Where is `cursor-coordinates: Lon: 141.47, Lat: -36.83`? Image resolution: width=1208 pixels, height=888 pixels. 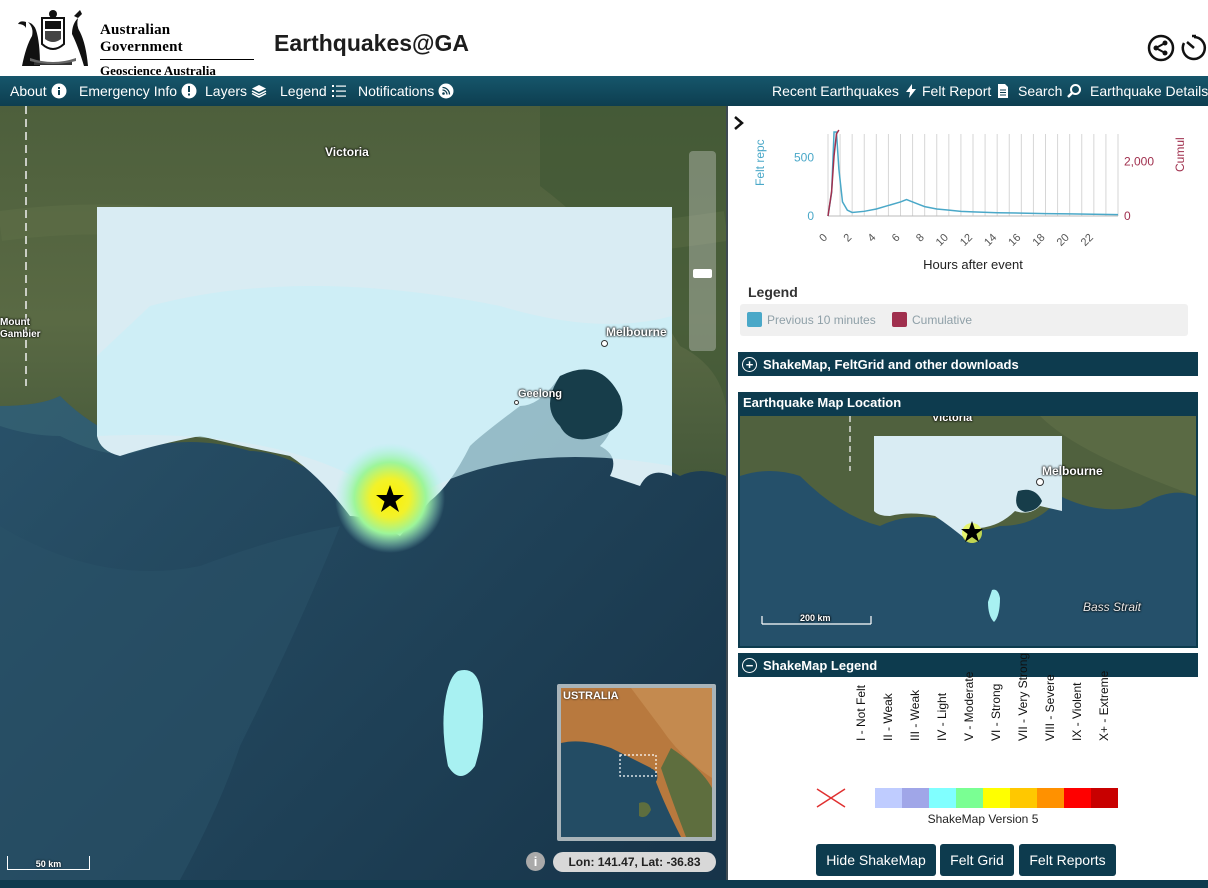
cursor-coordinates: Lon: 141.47, Lat: -36.83 is located at coordinates (634, 862).